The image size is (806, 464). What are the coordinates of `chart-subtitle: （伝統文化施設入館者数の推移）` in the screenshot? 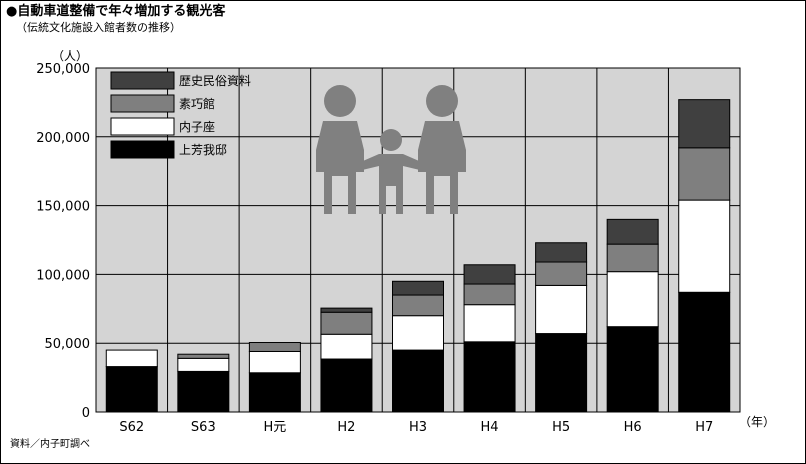 It's located at (98, 27).